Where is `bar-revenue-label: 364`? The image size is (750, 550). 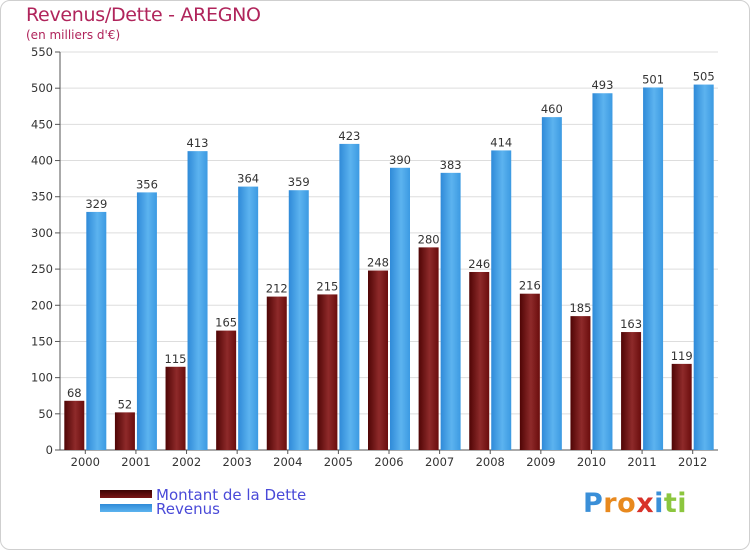
bar-revenue-label: 364 is located at coordinates (248, 179).